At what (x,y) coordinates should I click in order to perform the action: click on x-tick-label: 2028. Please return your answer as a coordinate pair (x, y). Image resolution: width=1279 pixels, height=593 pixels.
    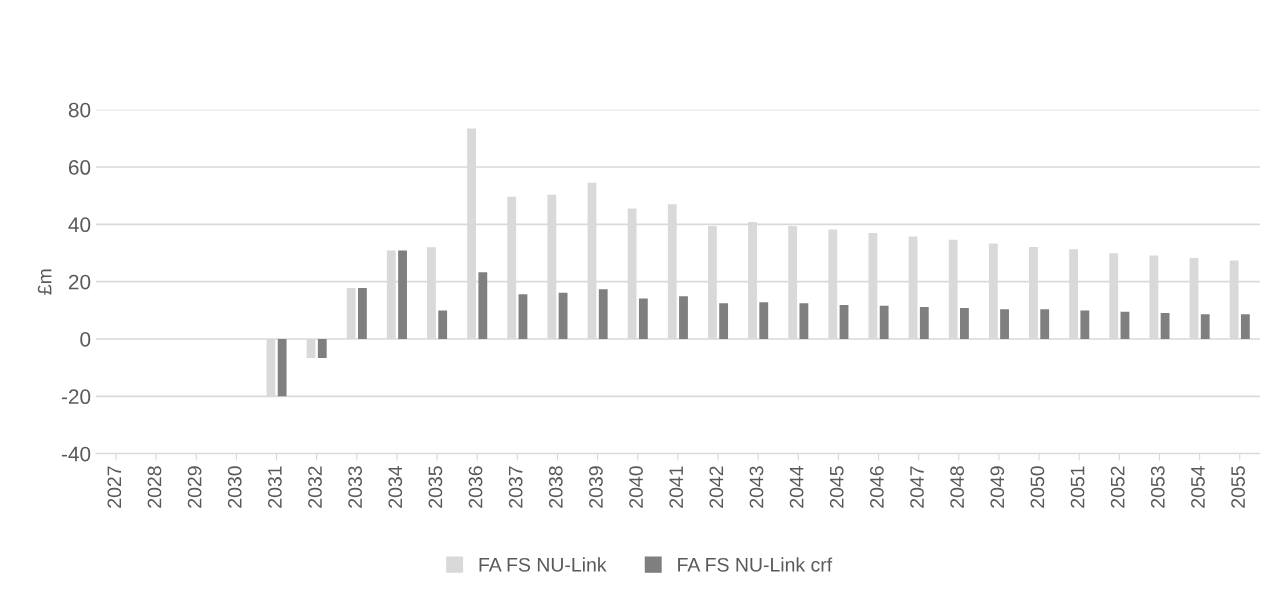
    Looking at the image, I should click on (154, 487).